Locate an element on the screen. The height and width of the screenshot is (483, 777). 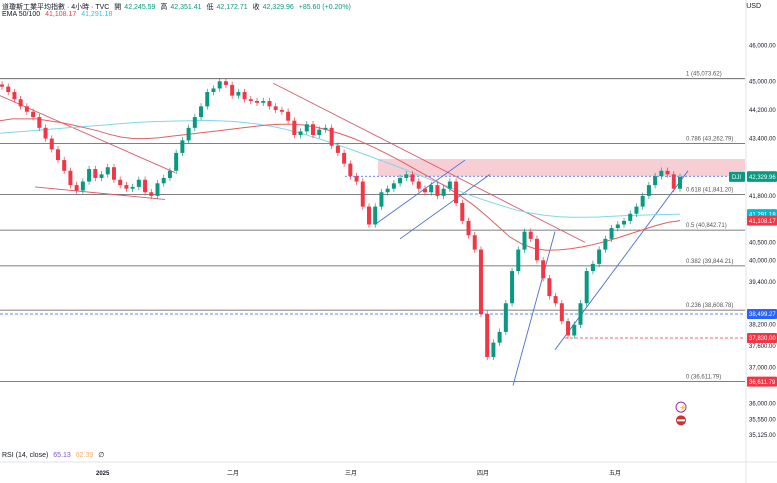
rebound-line-support is located at coordinates (621, 260).